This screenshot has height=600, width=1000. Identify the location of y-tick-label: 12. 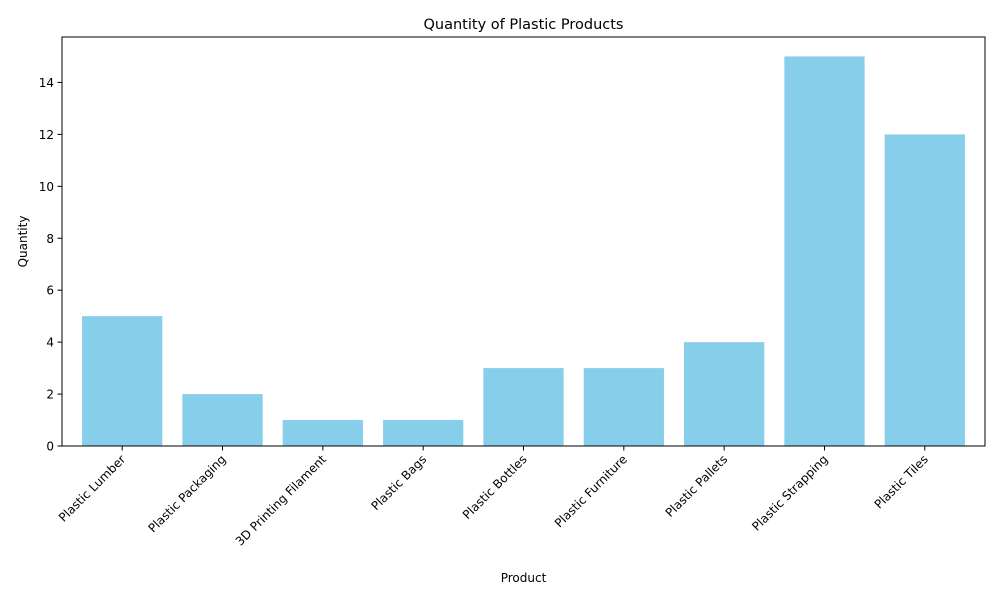
(46, 135).